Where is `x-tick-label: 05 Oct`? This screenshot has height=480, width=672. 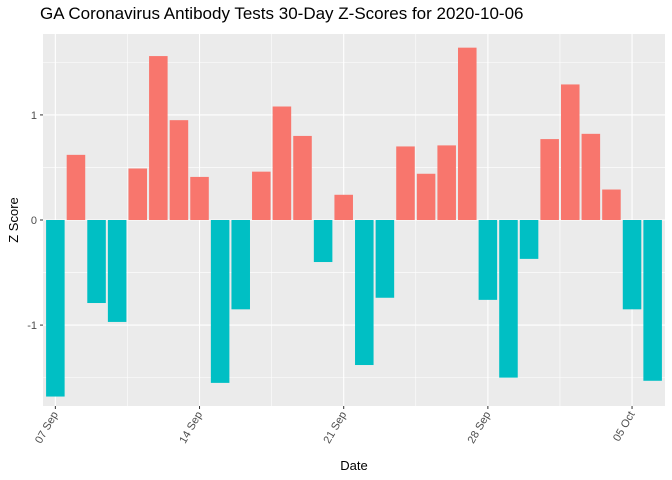
x-tick-label: 05 Oct is located at coordinates (624, 427).